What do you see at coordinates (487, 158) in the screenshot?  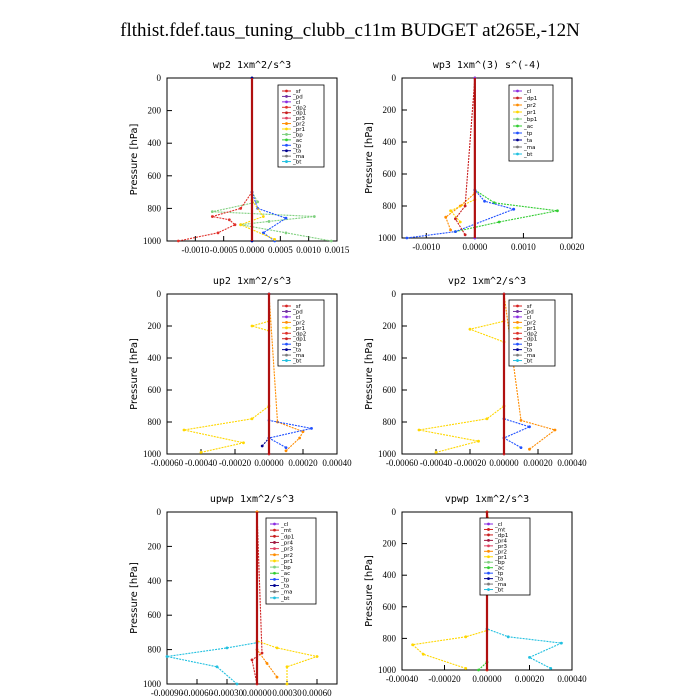 I see `plot-frame` at bounding box center [487, 158].